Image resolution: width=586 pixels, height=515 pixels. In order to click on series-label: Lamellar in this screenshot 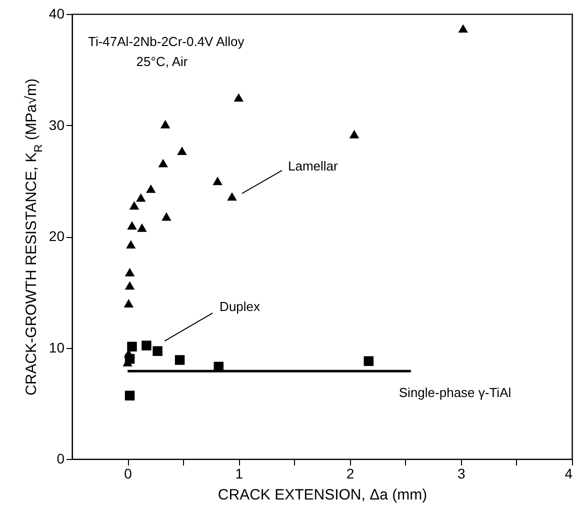, I will do `click(313, 166)`.